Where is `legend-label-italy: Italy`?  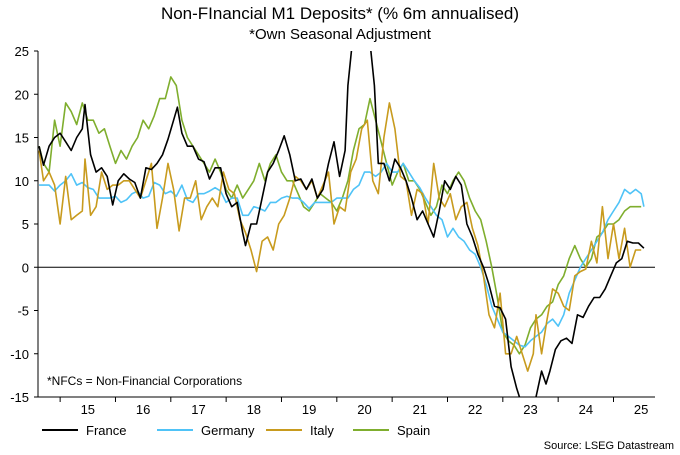 legend-label-italy: Italy is located at coordinates (322, 430).